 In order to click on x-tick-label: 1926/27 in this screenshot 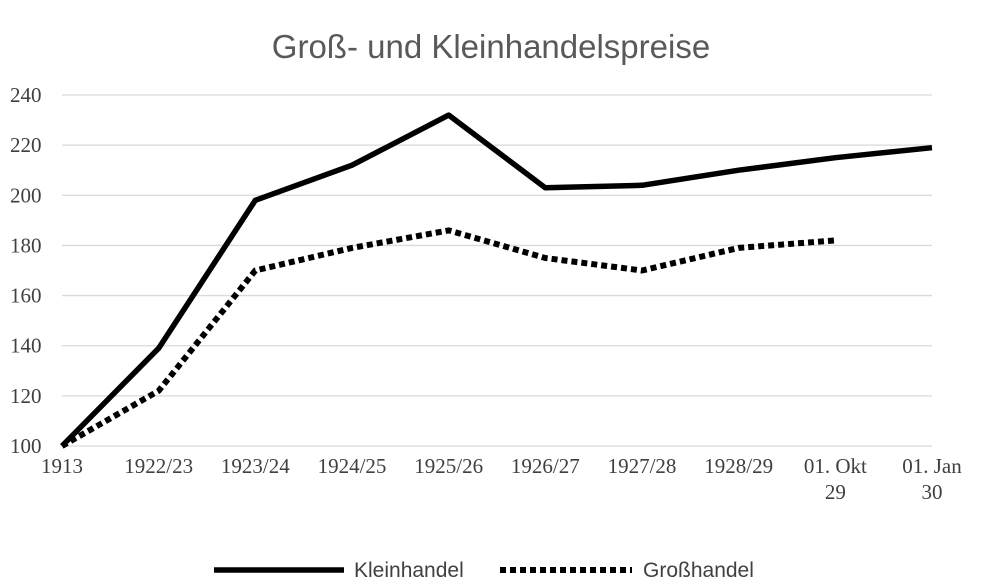, I will do `click(545, 466)`.